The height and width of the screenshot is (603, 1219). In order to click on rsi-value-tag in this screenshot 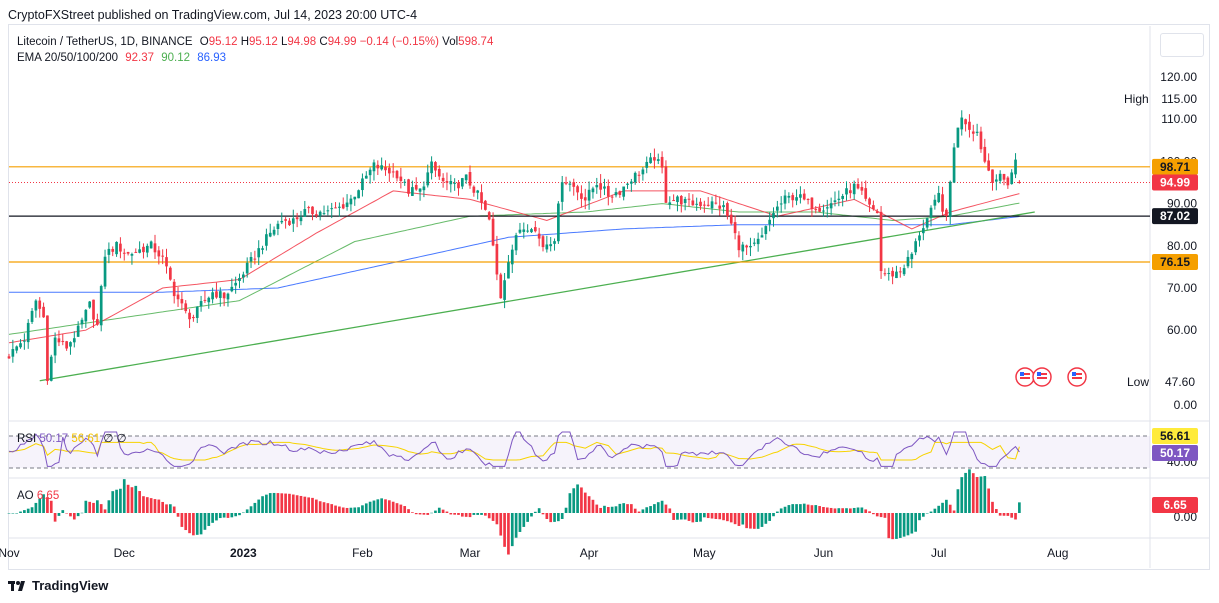, I will do `click(1175, 453)`.